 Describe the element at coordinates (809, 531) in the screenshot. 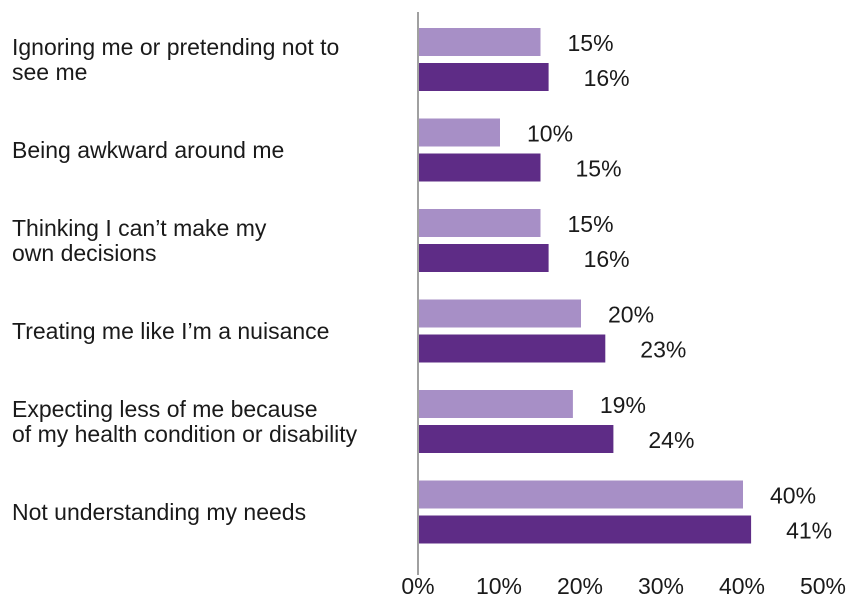

I see `data-label: 41%` at that location.